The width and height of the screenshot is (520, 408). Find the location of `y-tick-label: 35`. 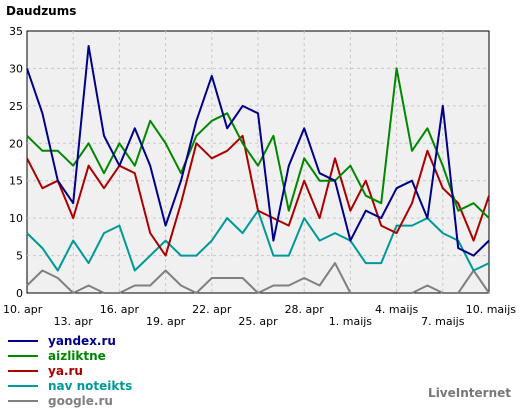

y-tick-label: 35 is located at coordinates (16, 31).